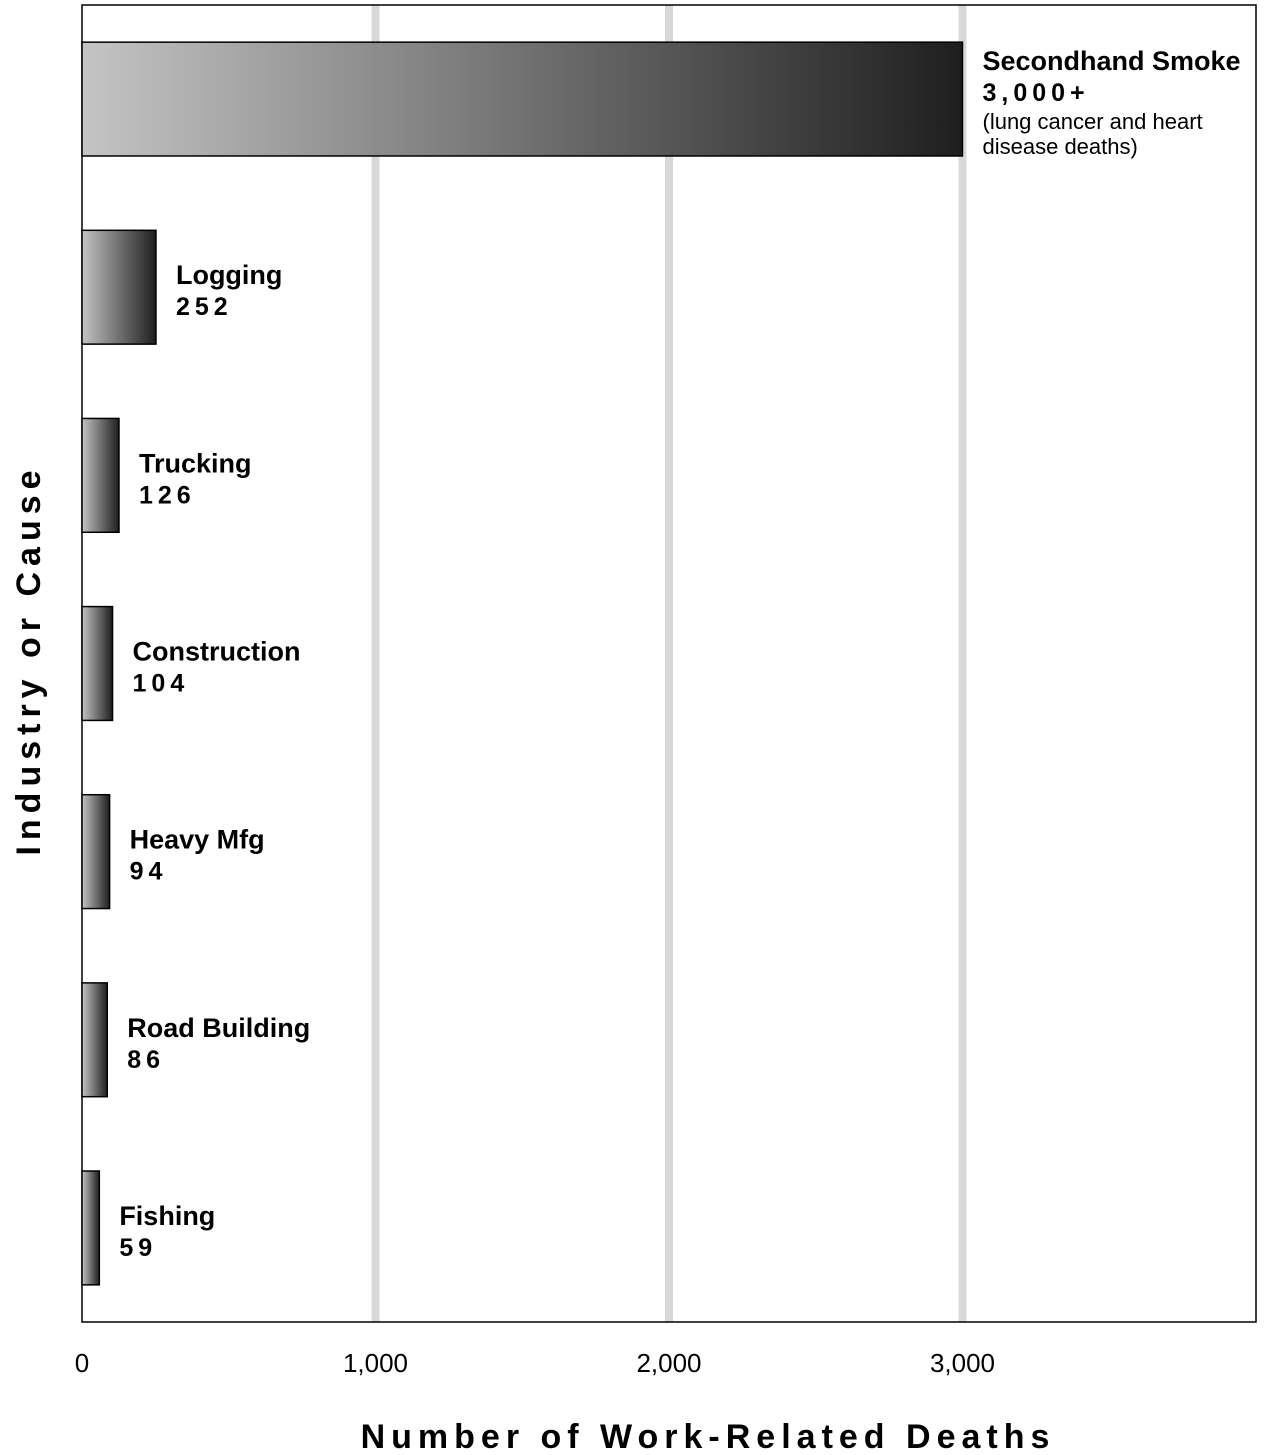 This screenshot has width=1267, height=1455. I want to click on bar-value-label: 86, so click(146, 1060).